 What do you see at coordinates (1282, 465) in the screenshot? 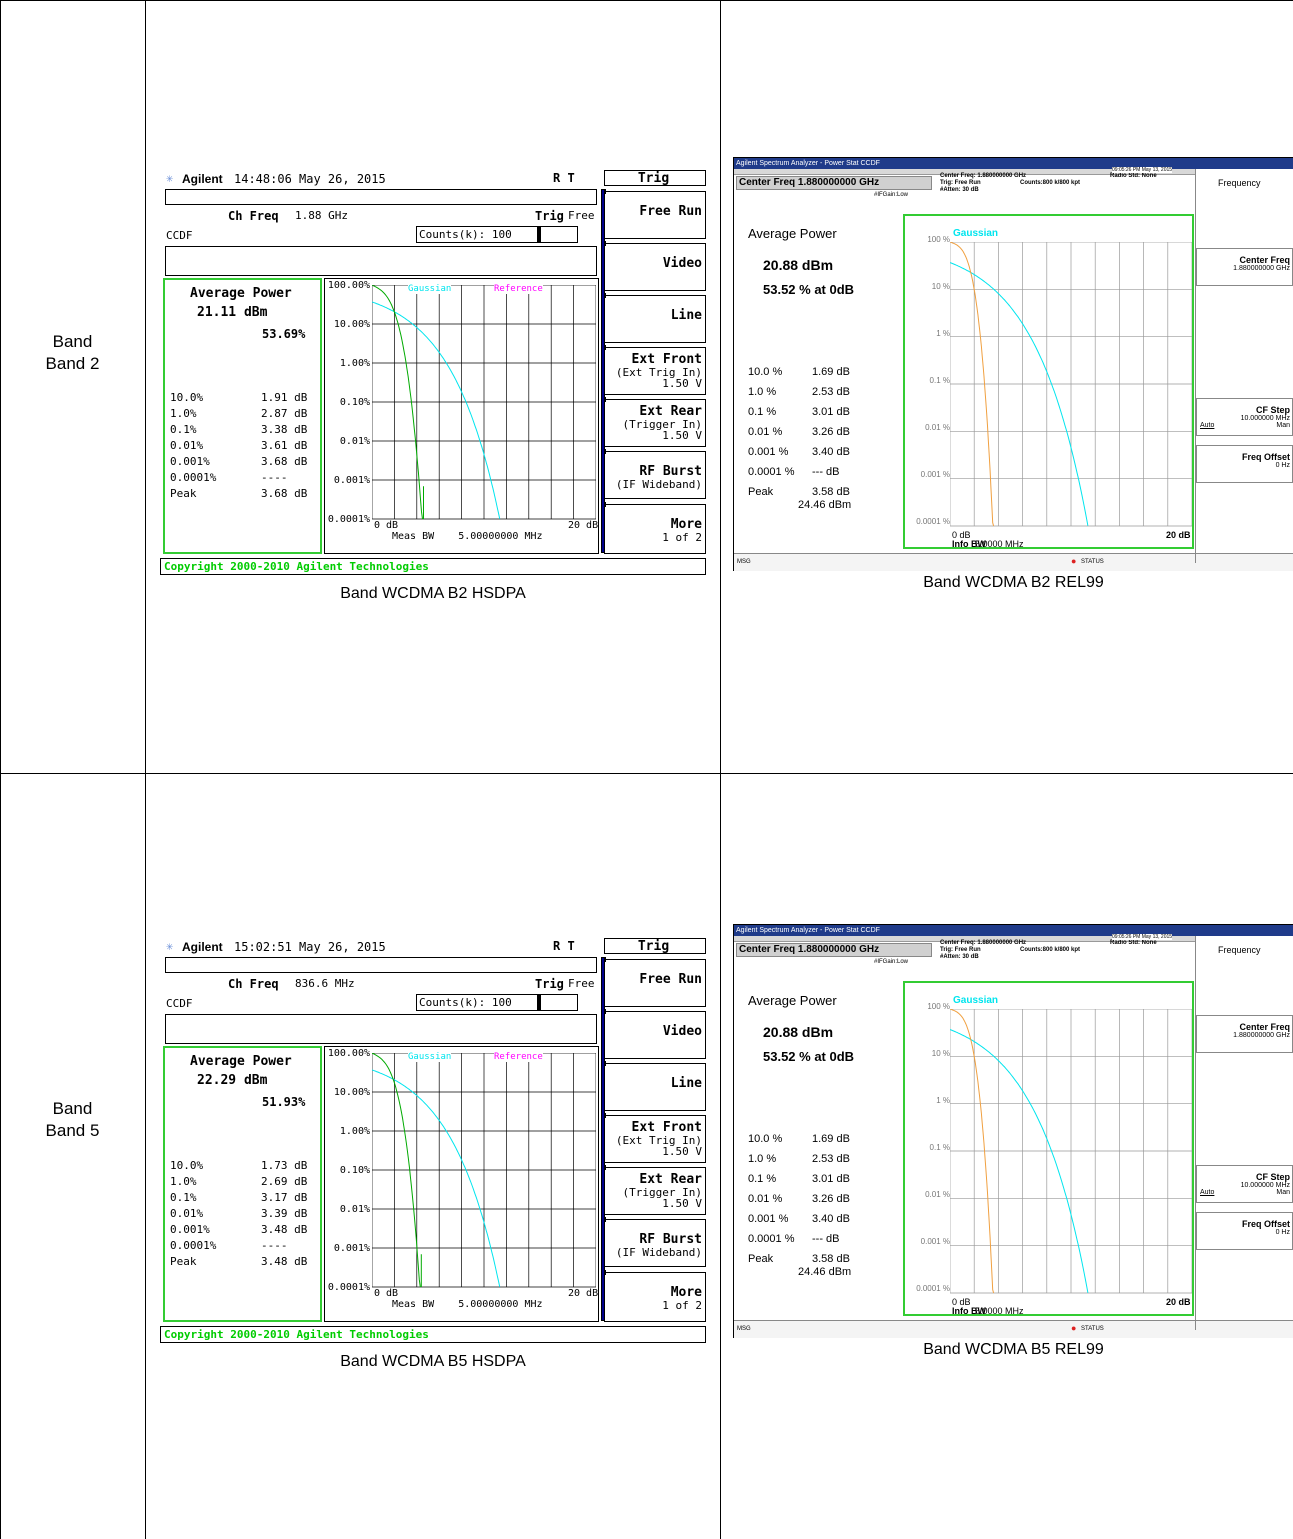
I see `softkey-value: 0 Hz` at bounding box center [1282, 465].